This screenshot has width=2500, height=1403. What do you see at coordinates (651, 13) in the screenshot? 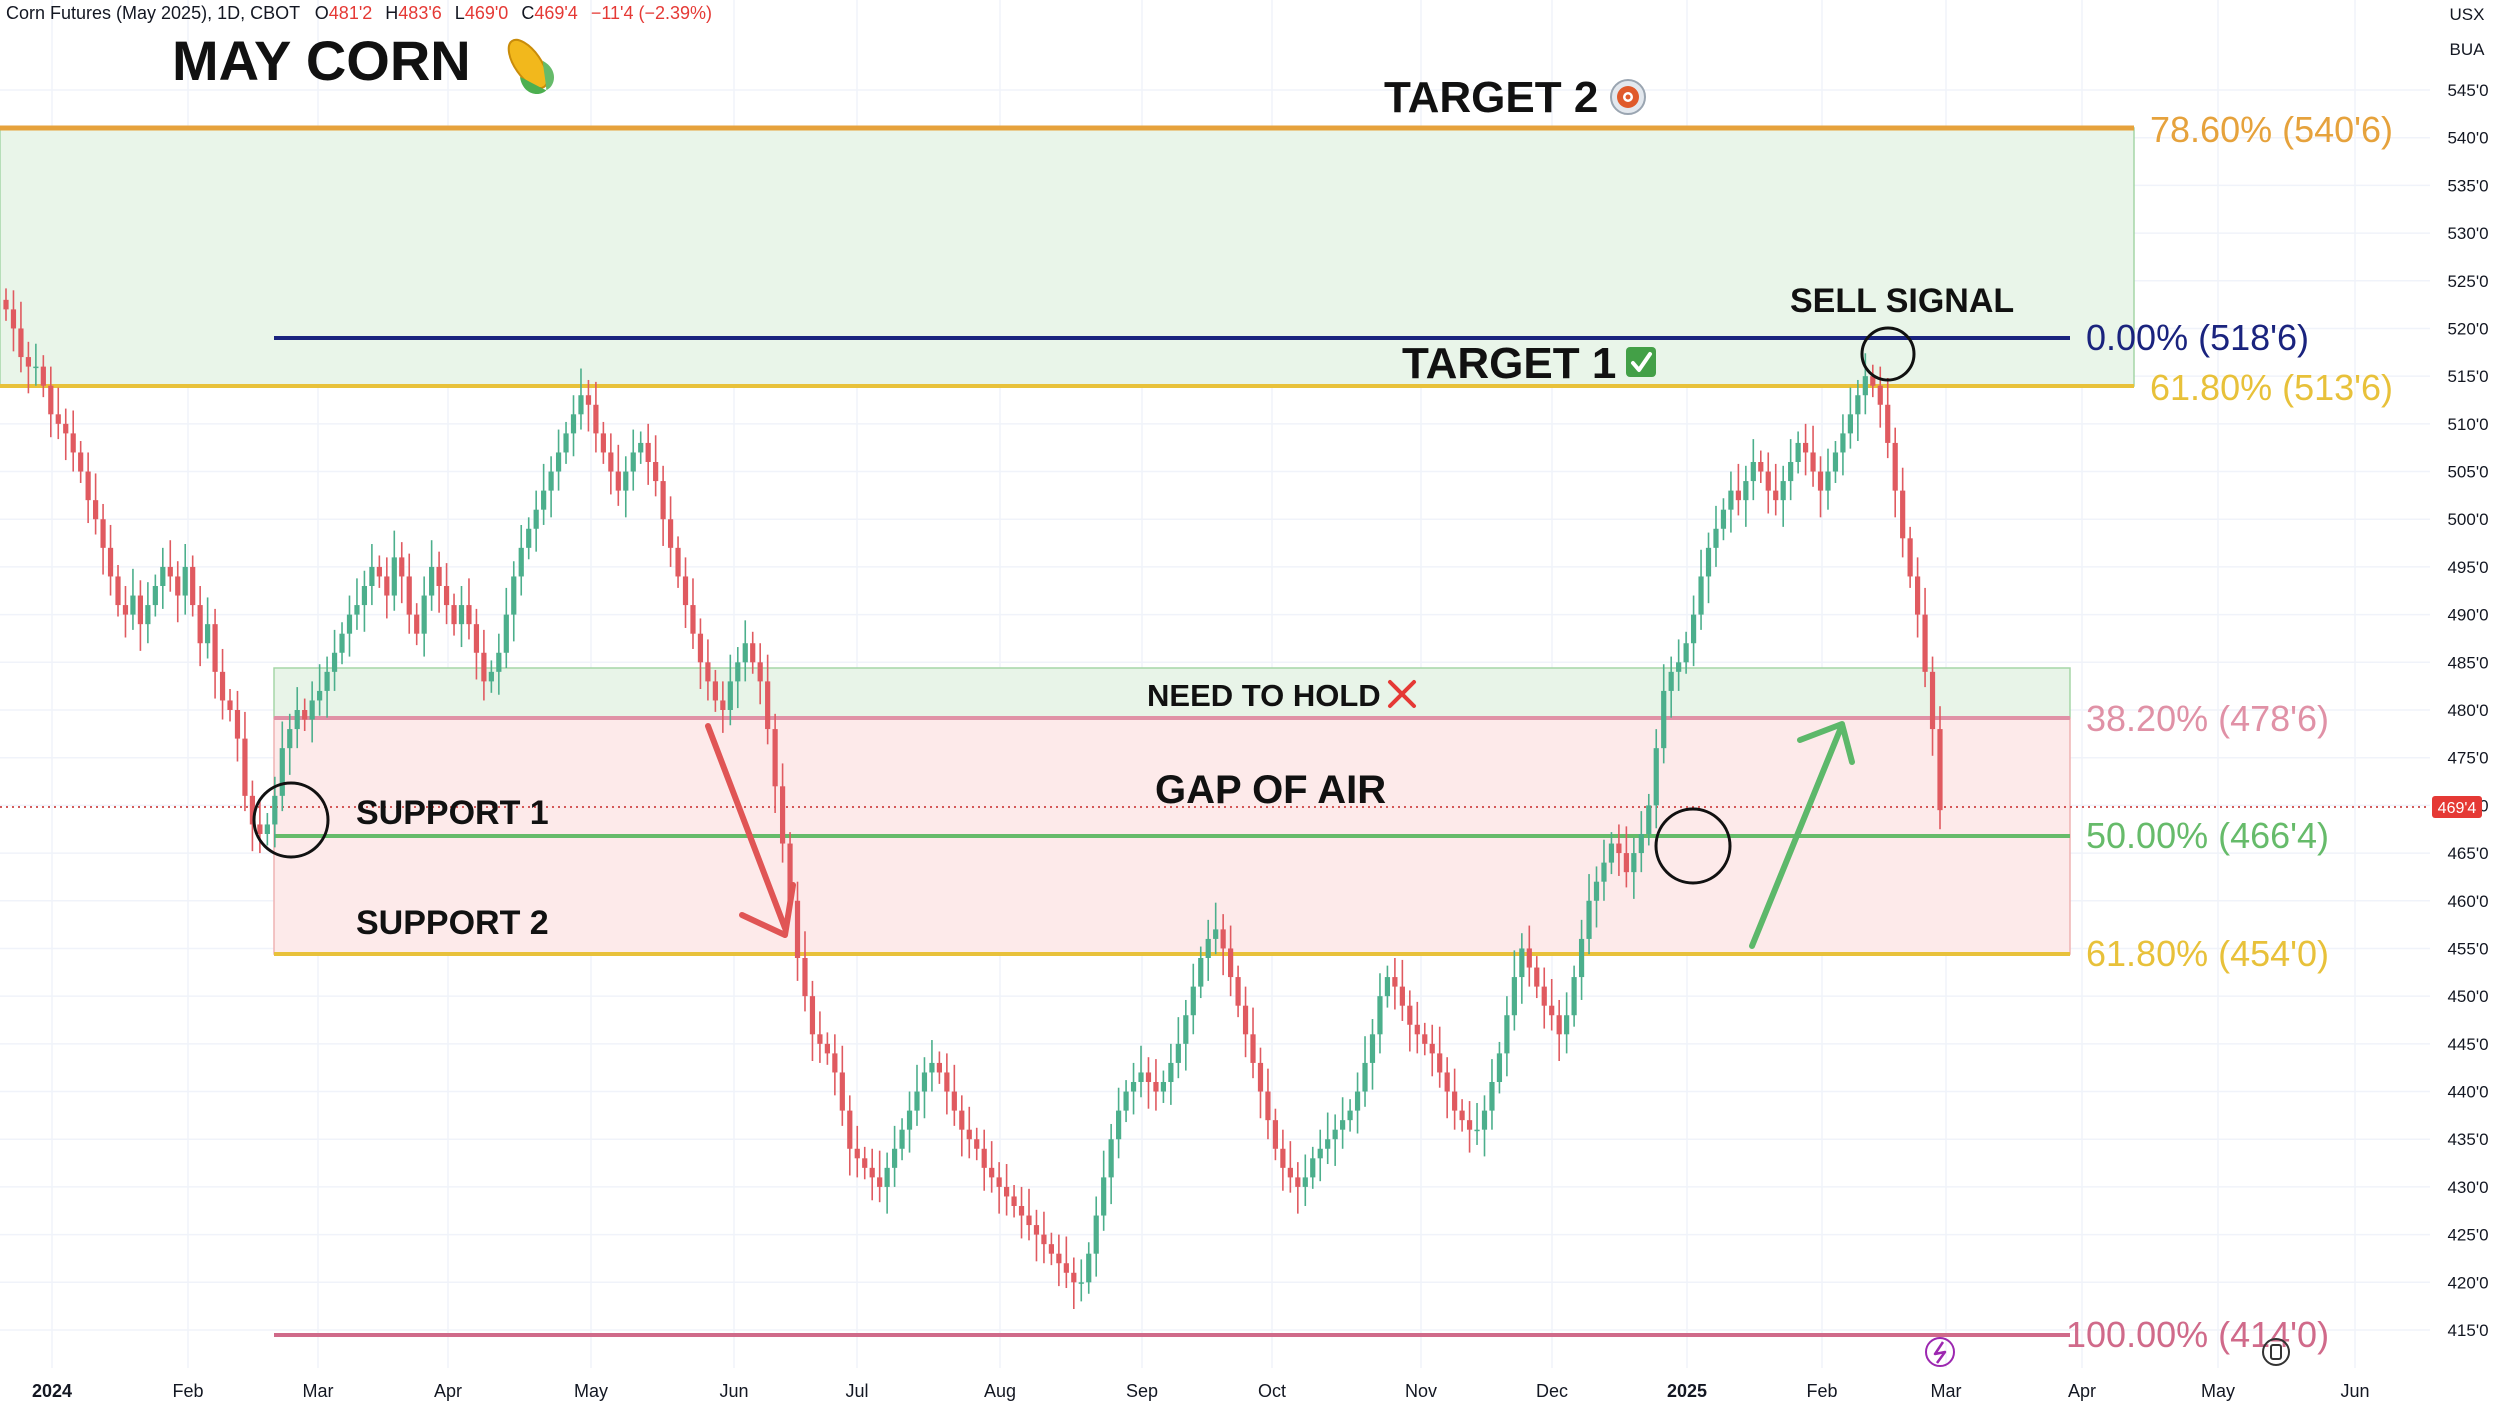
I see `change-value: −11'4 (−2.39%)` at bounding box center [651, 13].